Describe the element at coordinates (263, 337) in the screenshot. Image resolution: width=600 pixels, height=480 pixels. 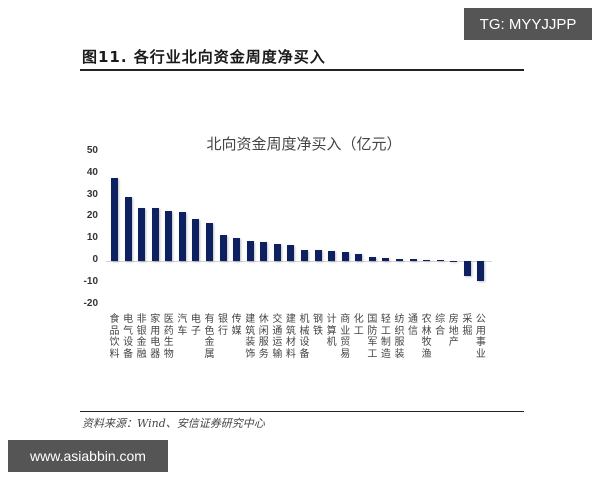
I see `x-tick-label: 休闲服务` at that location.